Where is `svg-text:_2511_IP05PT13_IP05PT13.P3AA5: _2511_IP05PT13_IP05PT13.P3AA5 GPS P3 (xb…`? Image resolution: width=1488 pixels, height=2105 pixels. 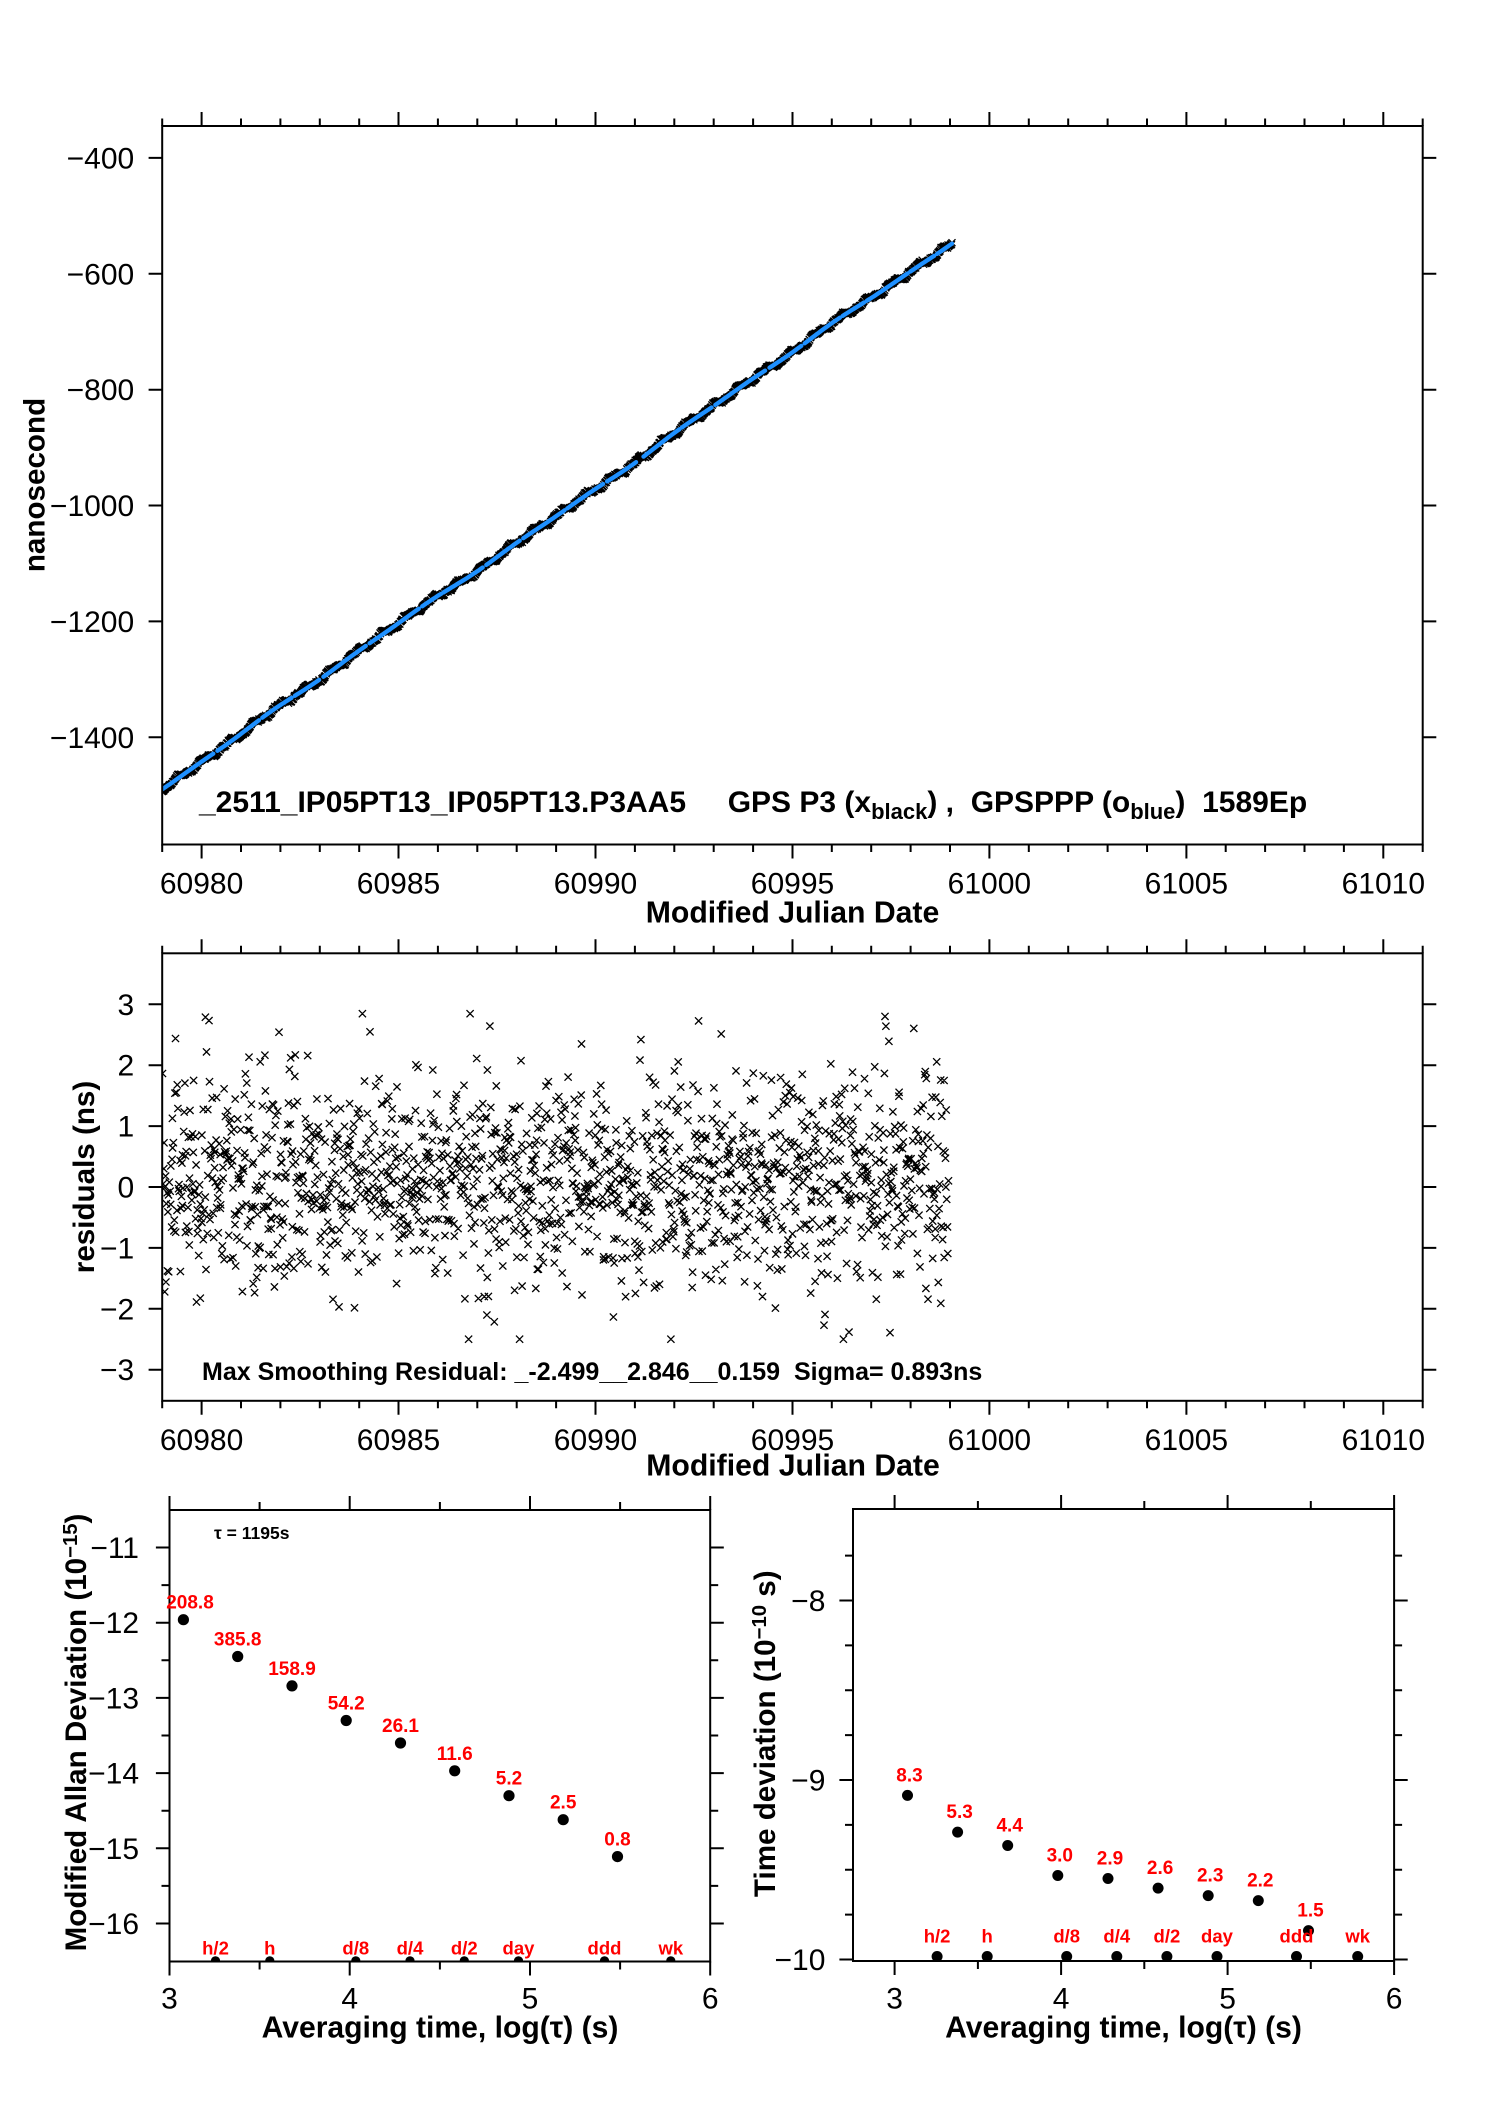 svg-text:_2511_IP05PT13_IP05PT13.P3AA5: _2511_IP05PT13_IP05PT13.P3AA5 GPS P3 (xb… is located at coordinates (752, 805).